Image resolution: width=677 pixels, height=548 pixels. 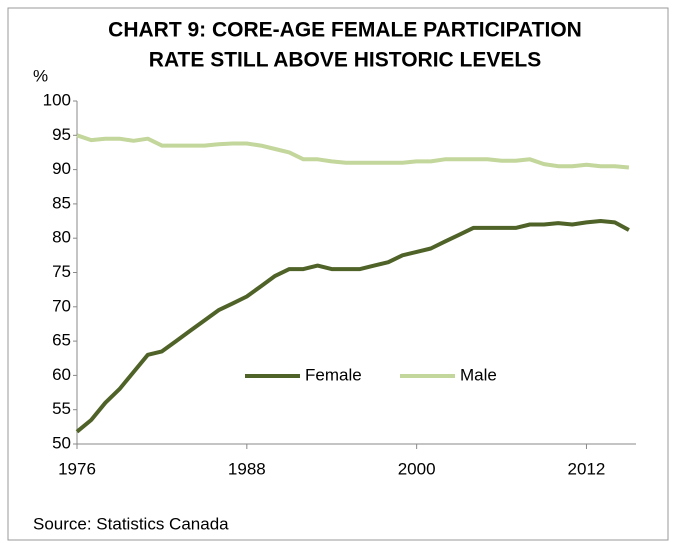 I want to click on y-tick-label: 65, so click(x=61, y=340).